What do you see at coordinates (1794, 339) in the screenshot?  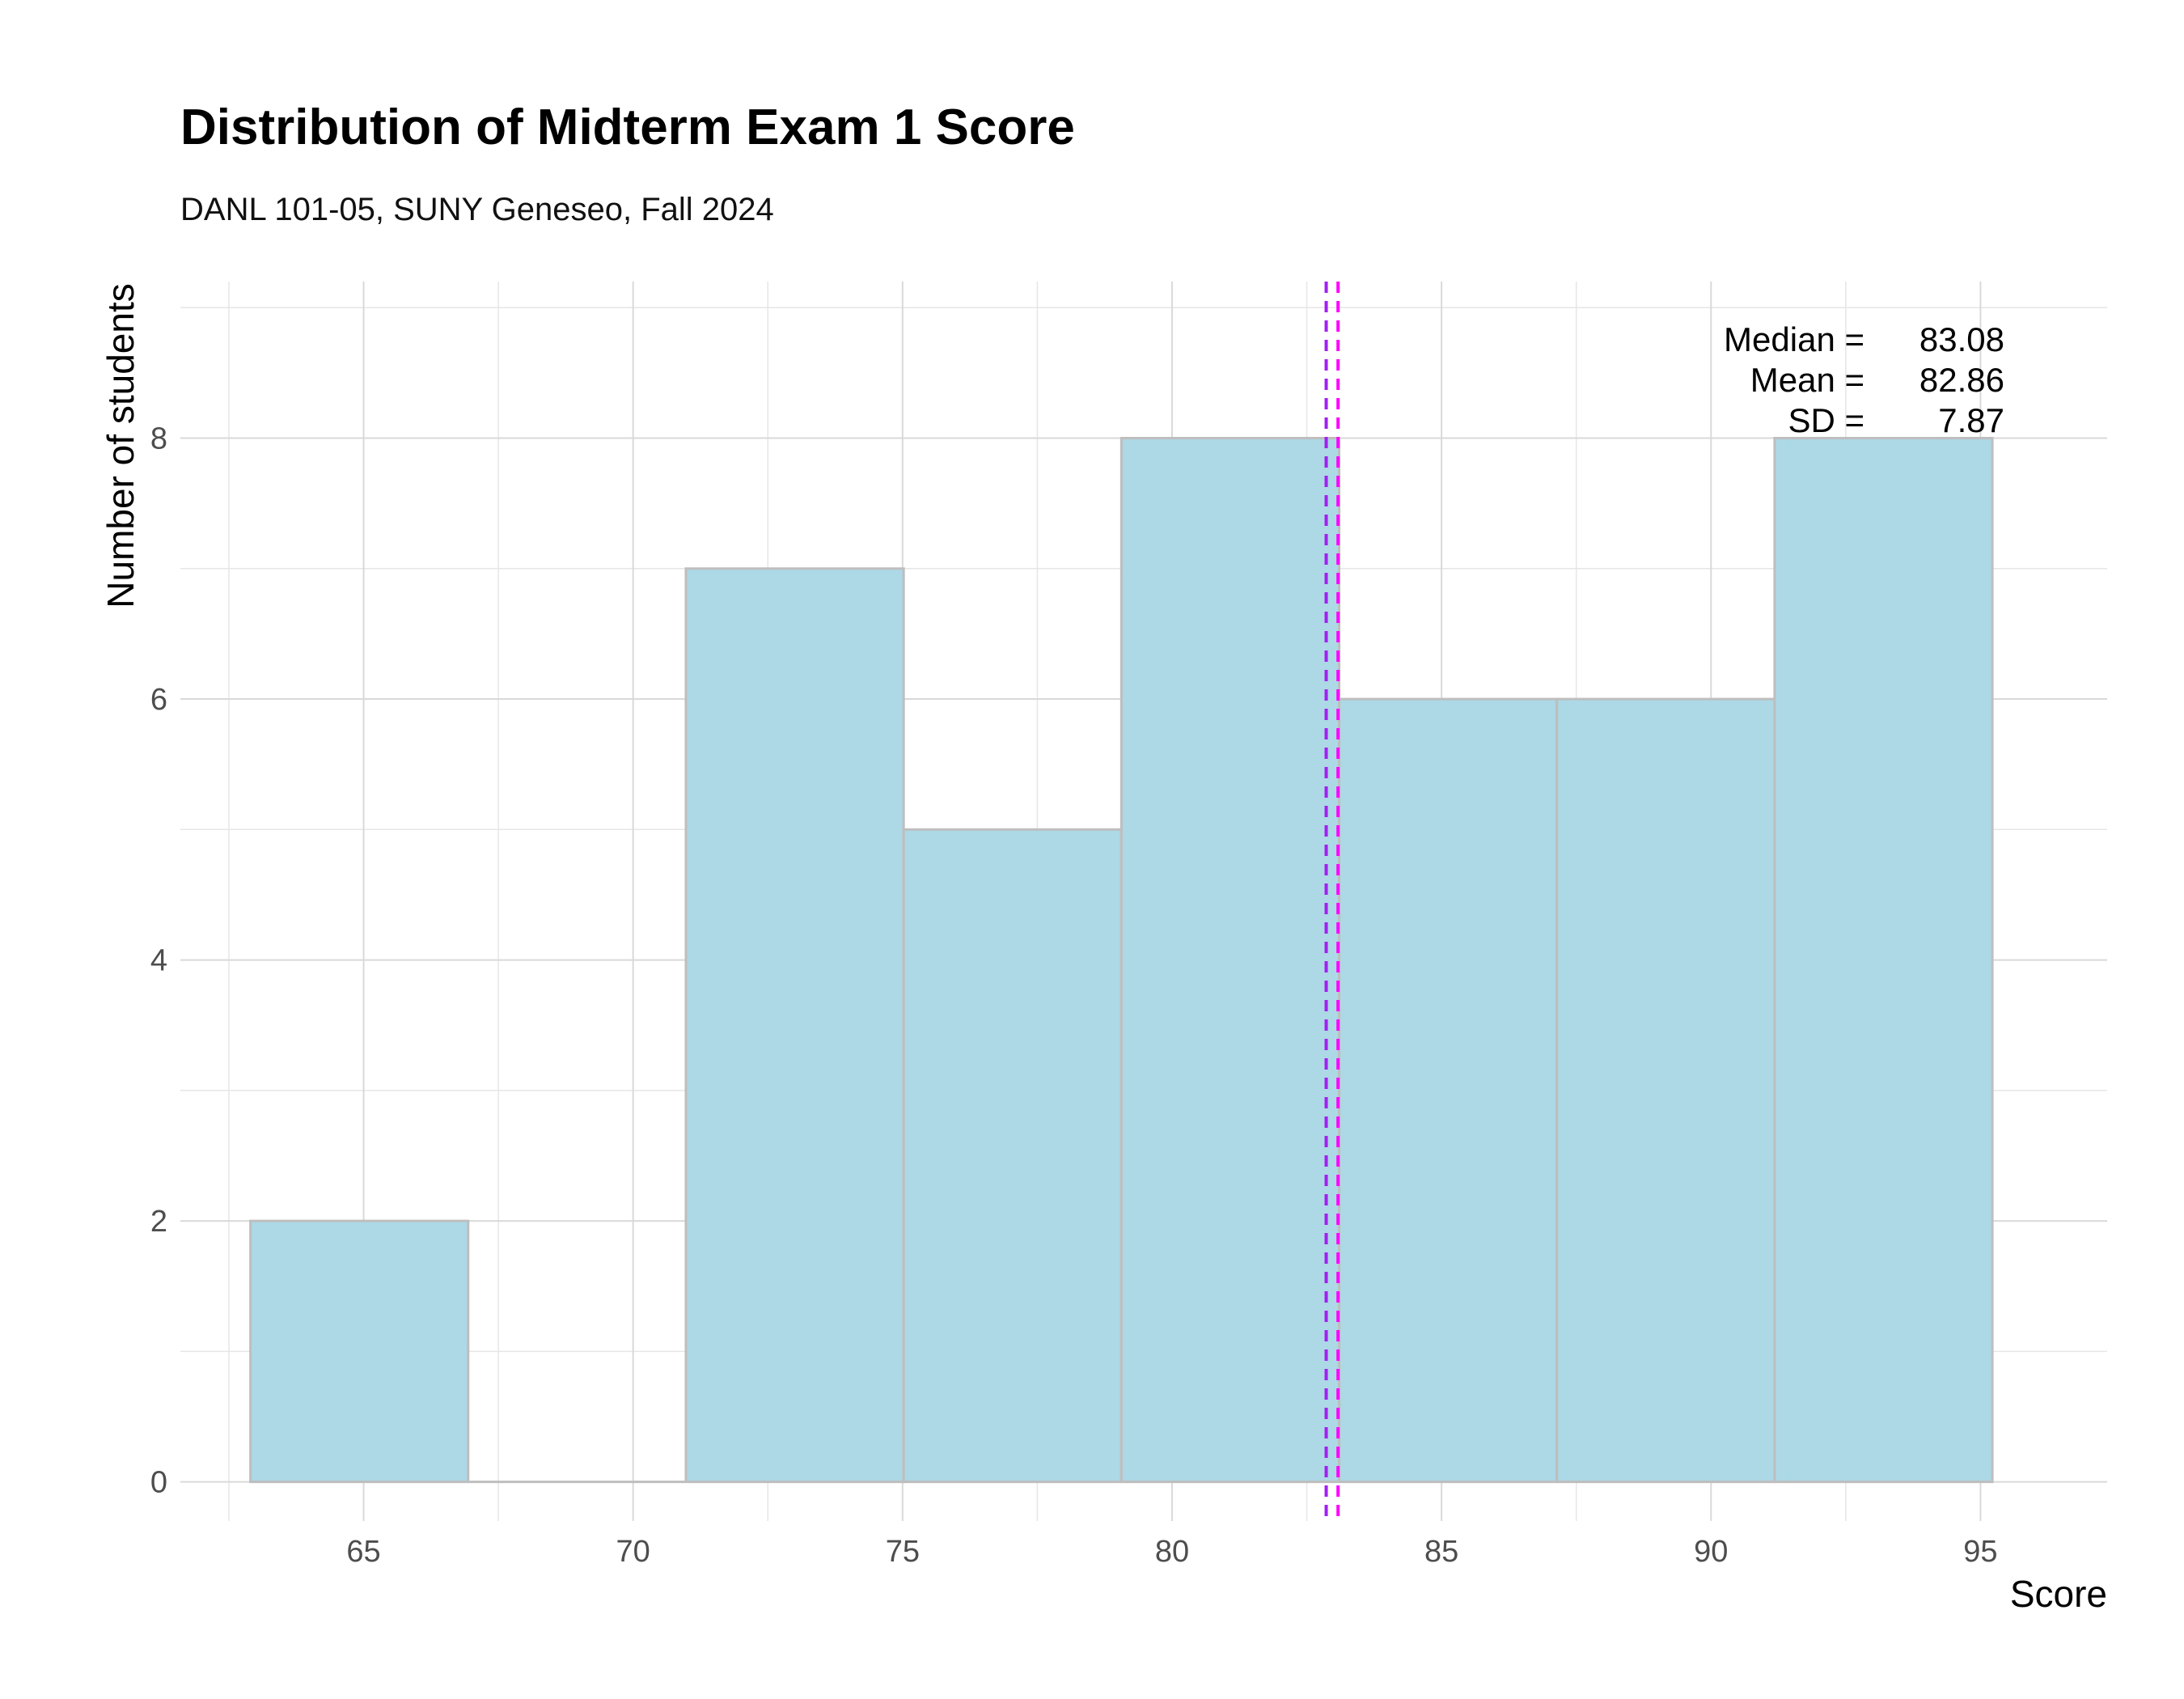 I see `stat-label: Median =` at bounding box center [1794, 339].